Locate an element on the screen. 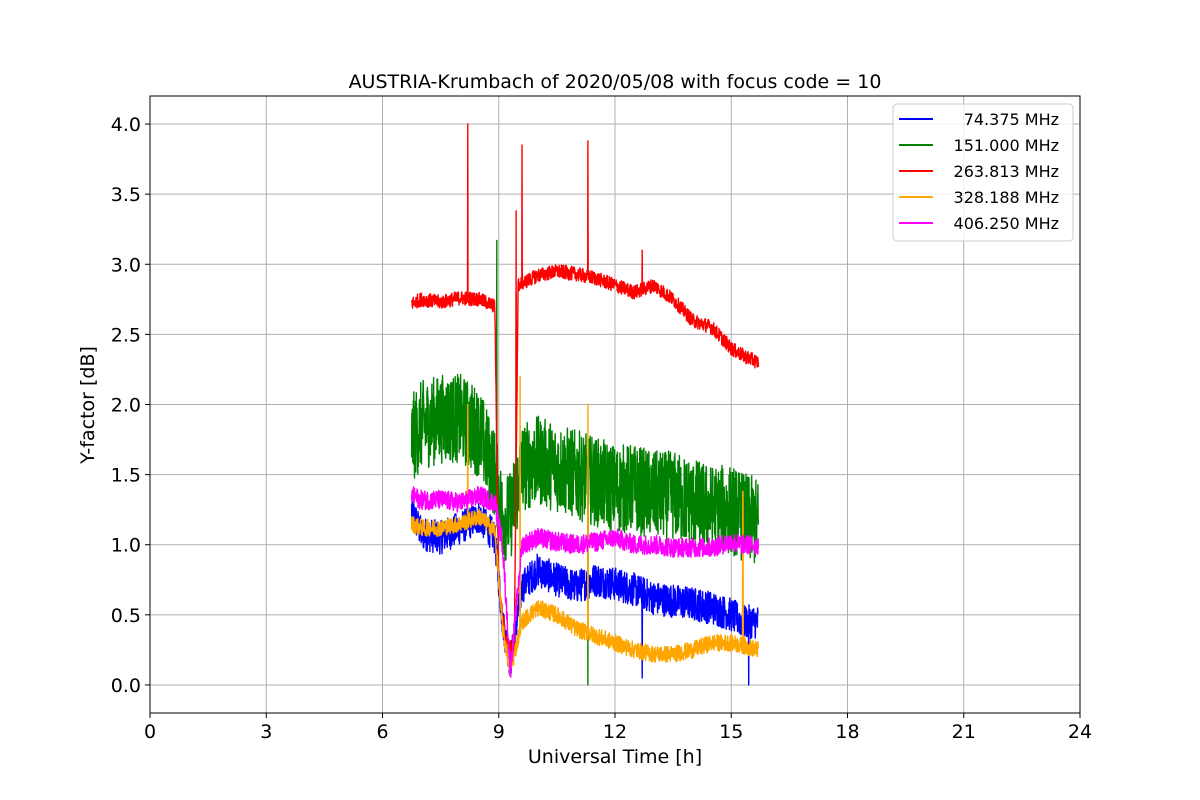 The height and width of the screenshot is (800, 1200). x-tick-label: 3 is located at coordinates (266, 732).